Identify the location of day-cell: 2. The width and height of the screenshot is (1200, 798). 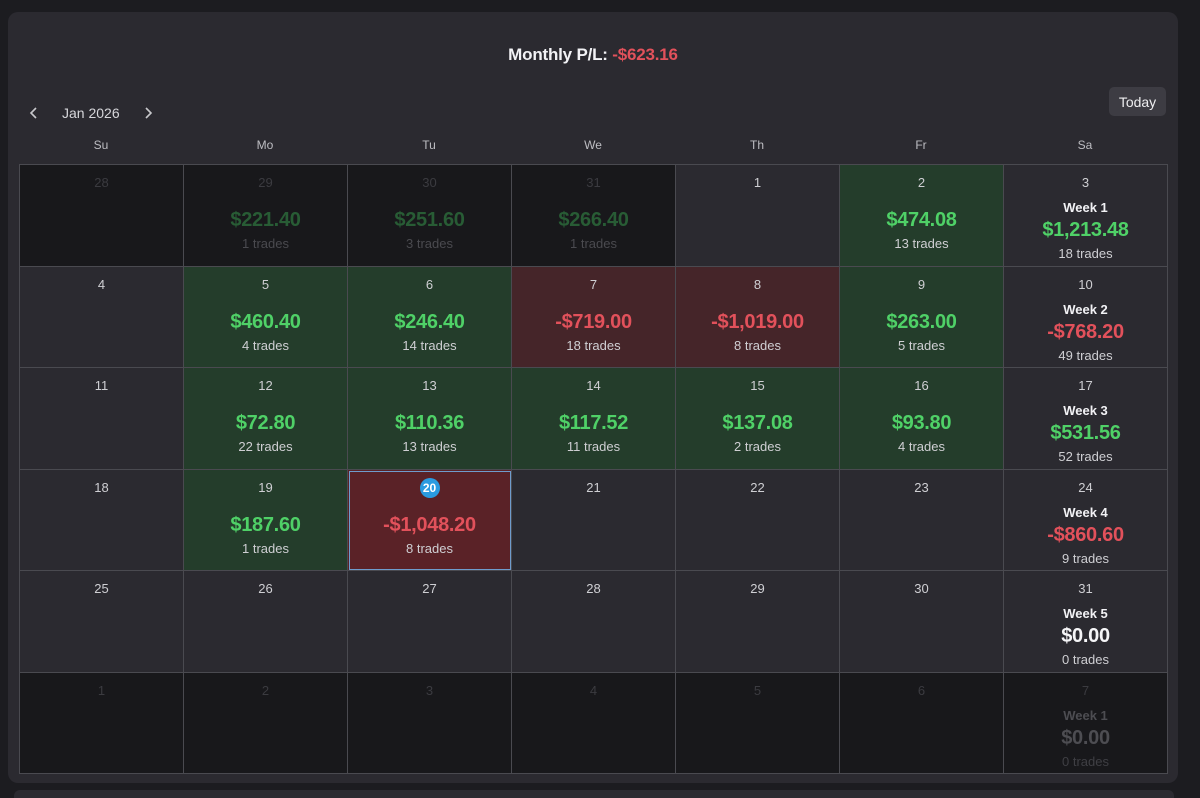
(266, 723).